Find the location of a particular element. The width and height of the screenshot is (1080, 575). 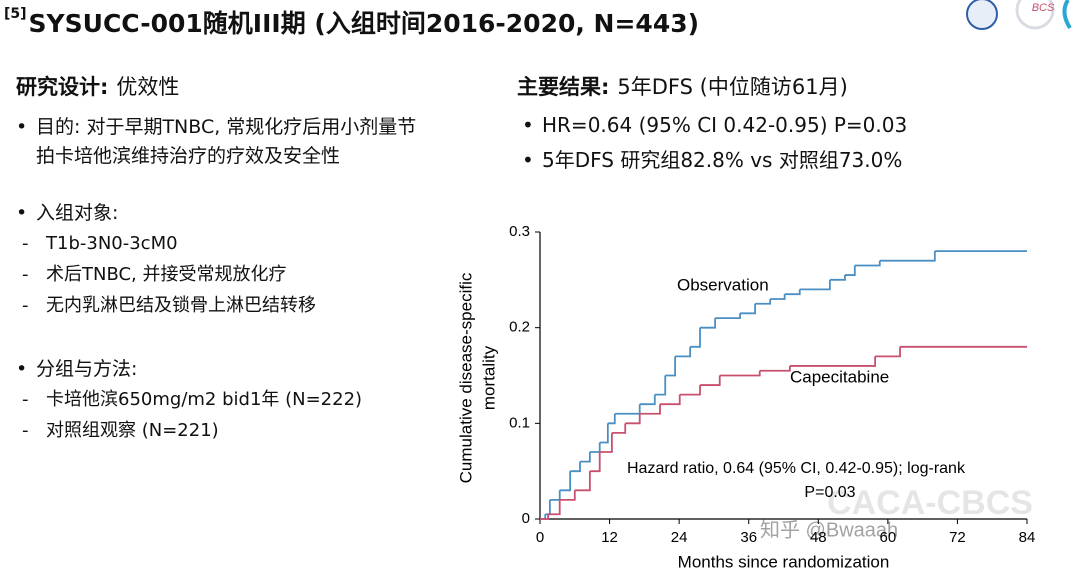

y-tick-label: 0.1 is located at coordinates (519, 422).